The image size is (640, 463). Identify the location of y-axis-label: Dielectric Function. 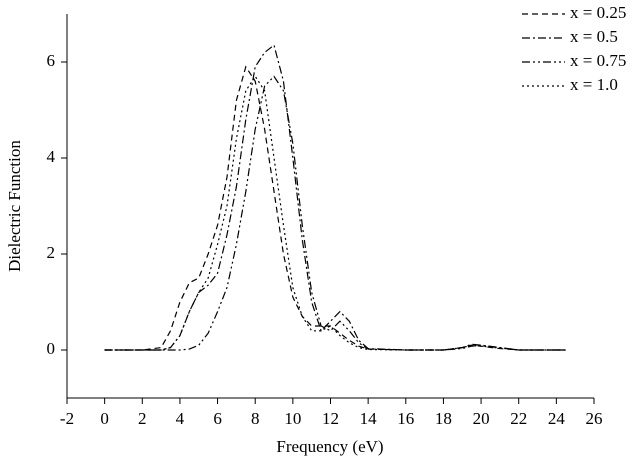
(14, 206).